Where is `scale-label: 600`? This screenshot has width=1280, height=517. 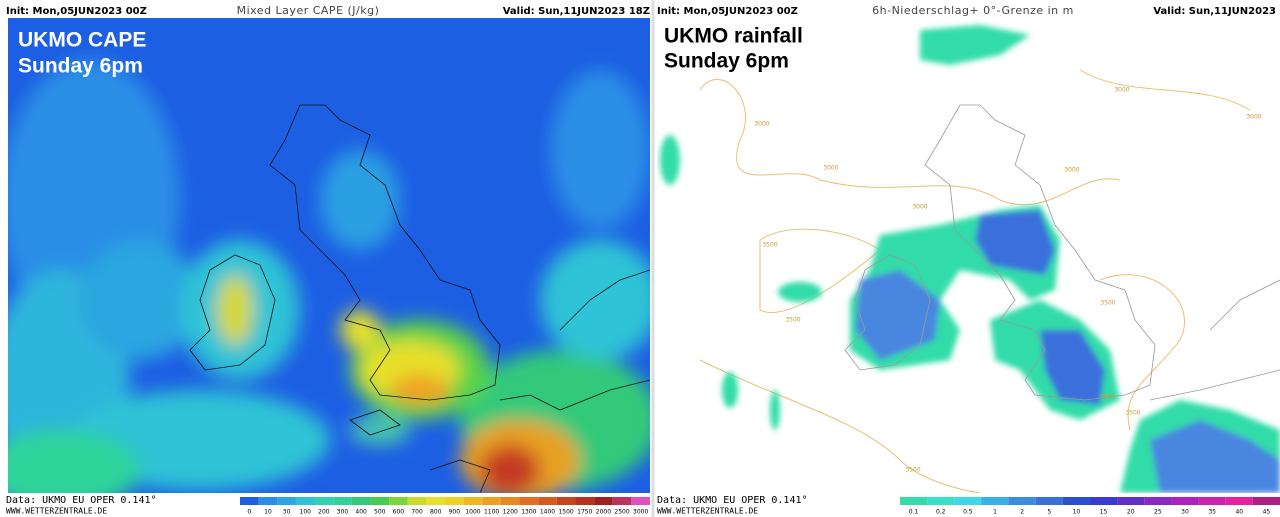
scale-label: 600 is located at coordinates (399, 512).